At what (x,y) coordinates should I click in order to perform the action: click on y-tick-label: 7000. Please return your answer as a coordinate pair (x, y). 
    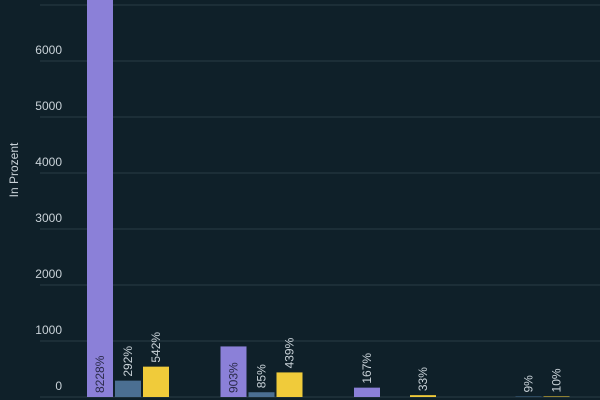
    Looking at the image, I should click on (48, 0).